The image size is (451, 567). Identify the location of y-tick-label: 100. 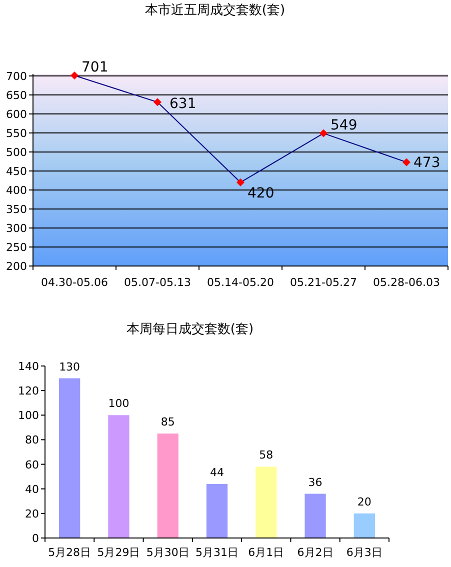
(28, 415).